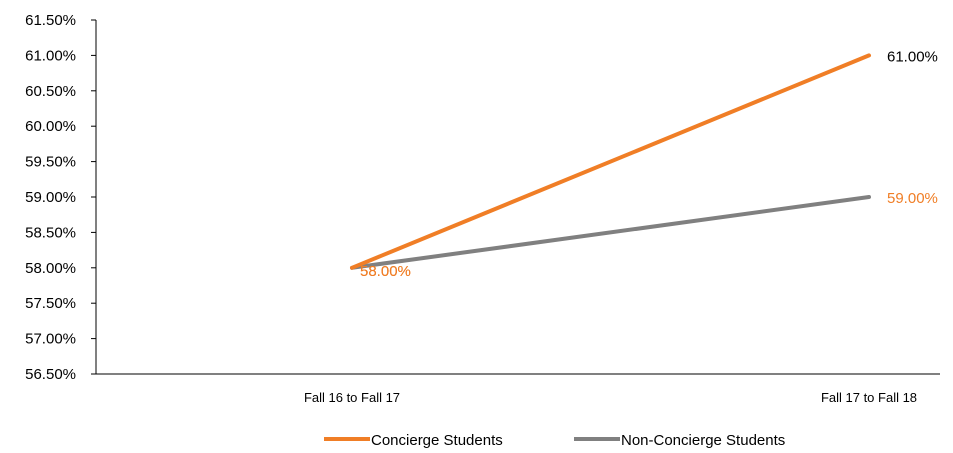 Image resolution: width=953 pixels, height=453 pixels. What do you see at coordinates (518, 389) in the screenshot?
I see `x-axis: Fall 16 to Fall 17 Fall 17 to Fall 18` at bounding box center [518, 389].